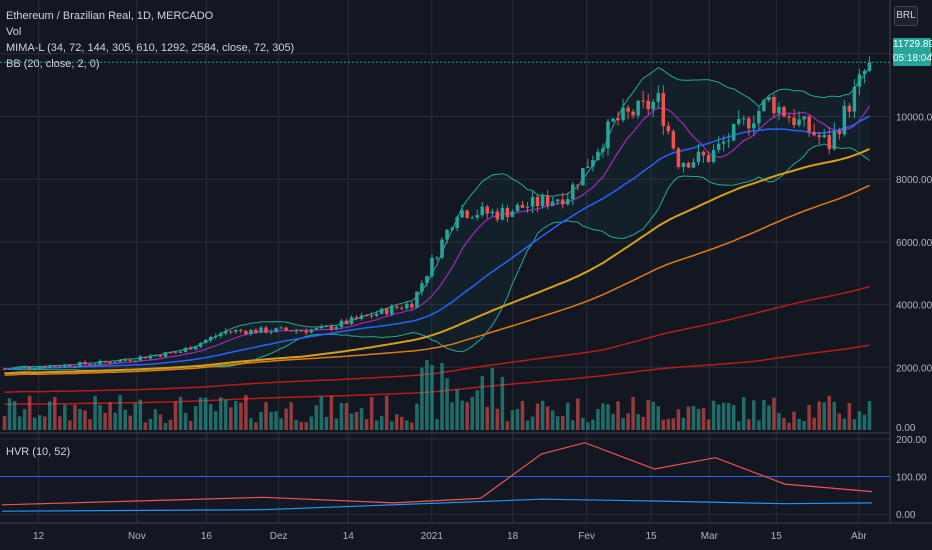 Image resolution: width=932 pixels, height=550 pixels. What do you see at coordinates (38, 452) in the screenshot?
I see `hvr-legend: HVR (10, 52)` at bounding box center [38, 452].